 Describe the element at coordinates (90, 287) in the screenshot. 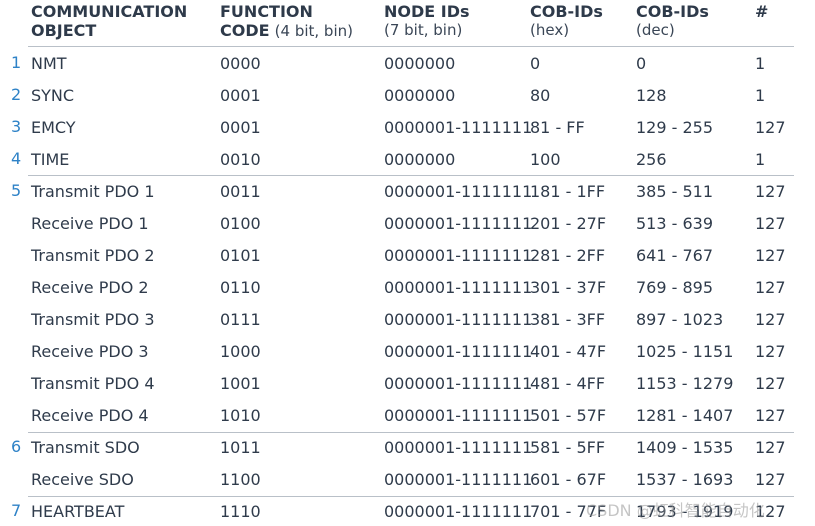

I see `communication-object-cell: Receive PDO 2` at that location.